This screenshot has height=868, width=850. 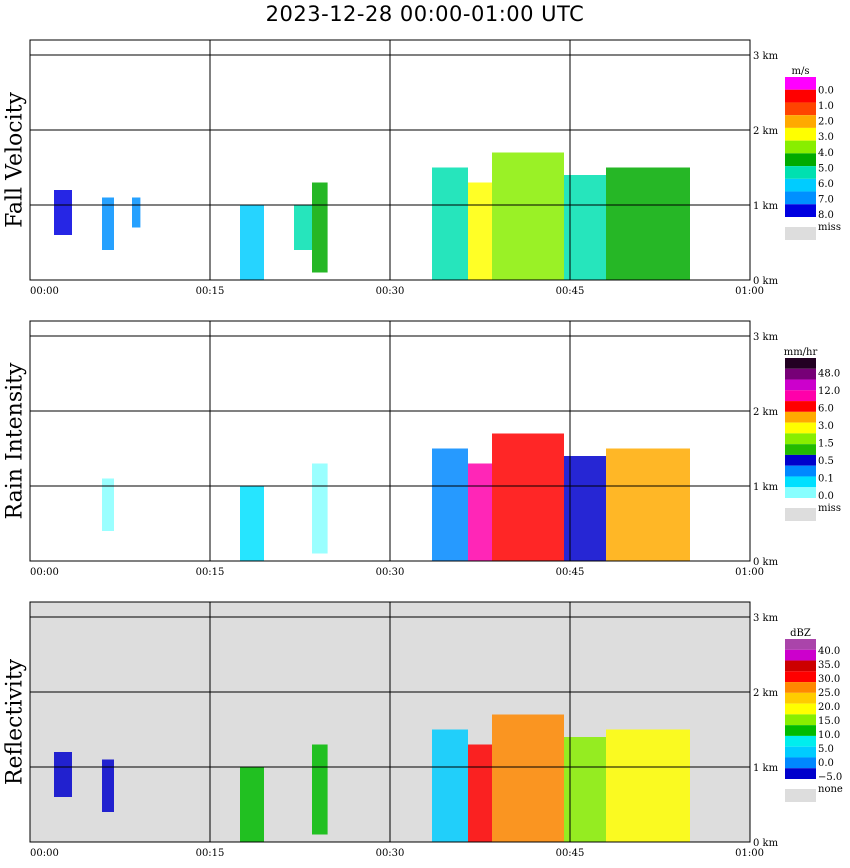 What do you see at coordinates (826, 461) in the screenshot?
I see `rain-intensity-colorbar-label-5: 0.5` at bounding box center [826, 461].